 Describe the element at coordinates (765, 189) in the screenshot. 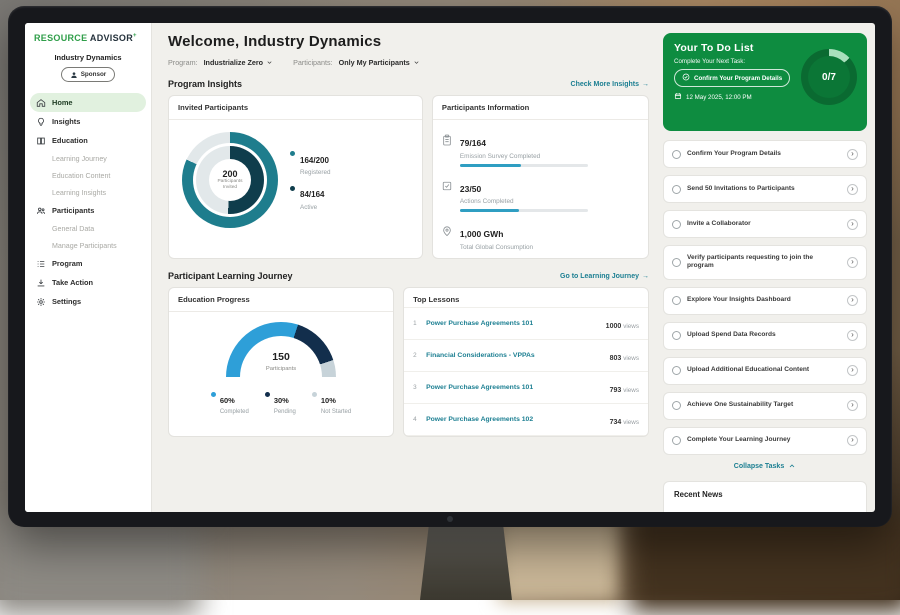

I see `task-row: Send 50 Invitations to Participants ›` at that location.